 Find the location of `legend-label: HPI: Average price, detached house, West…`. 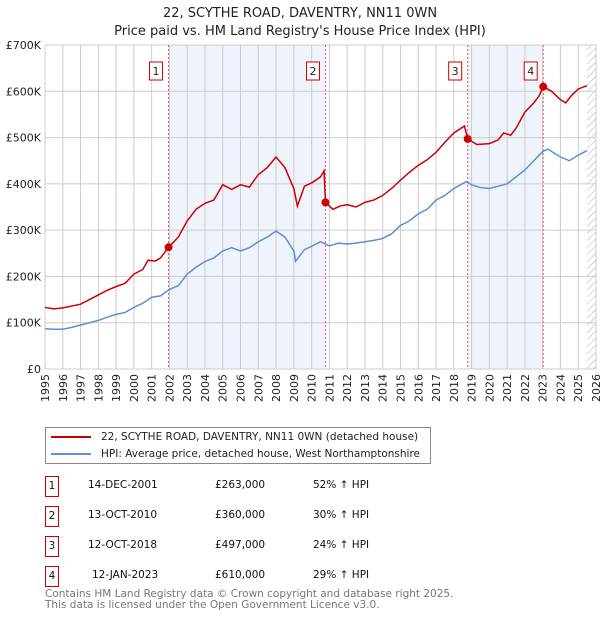

legend-label: HPI: Average price, detached house, West… is located at coordinates (260, 454).